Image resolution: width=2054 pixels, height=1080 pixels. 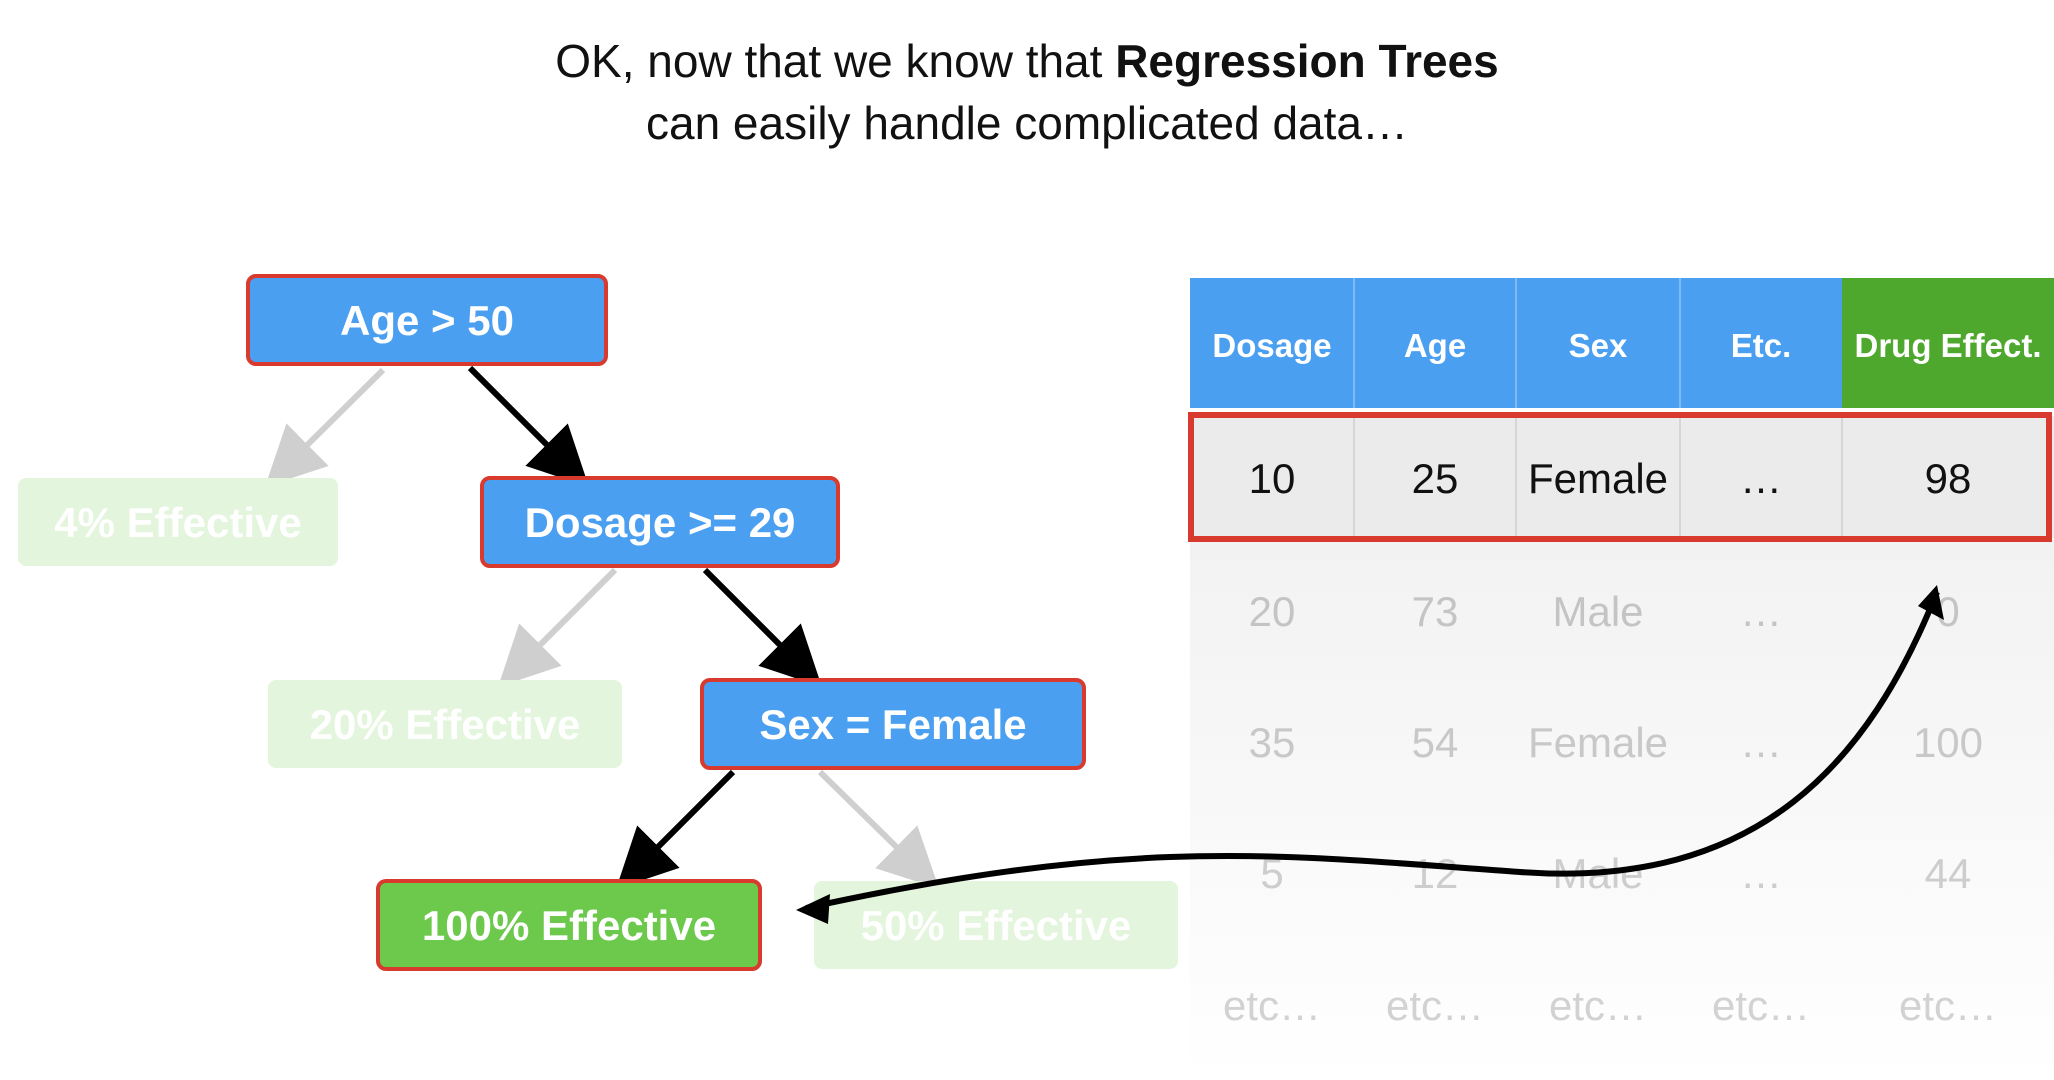 What do you see at coordinates (1435, 478) in the screenshot?
I see `cell-r0-c1: 25` at bounding box center [1435, 478].